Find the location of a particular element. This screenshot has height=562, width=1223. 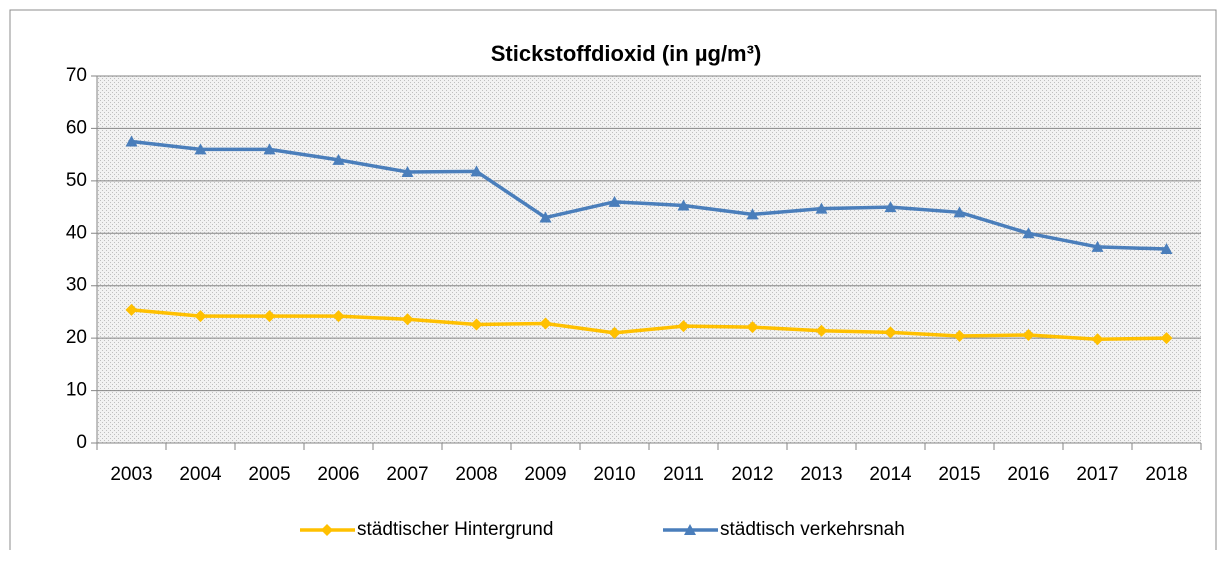

x-tick-label: 2006 is located at coordinates (338, 474).